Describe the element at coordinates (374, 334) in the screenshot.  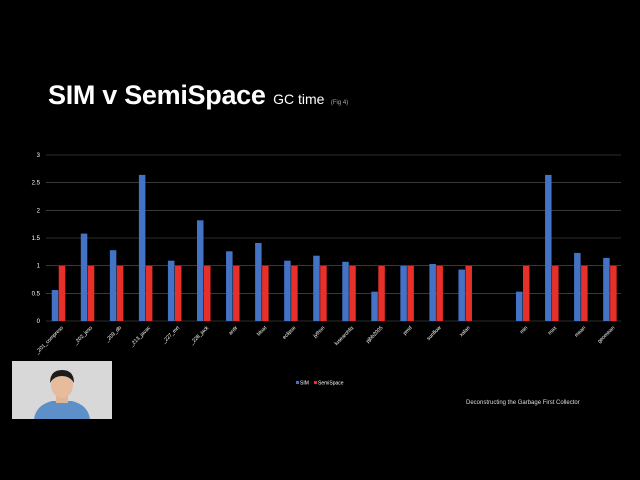
I see `x-tick-label: pjbb2005` at that location.